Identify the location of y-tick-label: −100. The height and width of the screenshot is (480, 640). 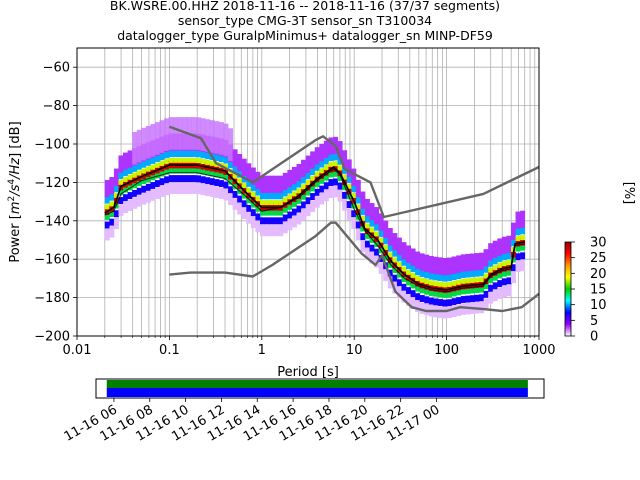
(52, 145).